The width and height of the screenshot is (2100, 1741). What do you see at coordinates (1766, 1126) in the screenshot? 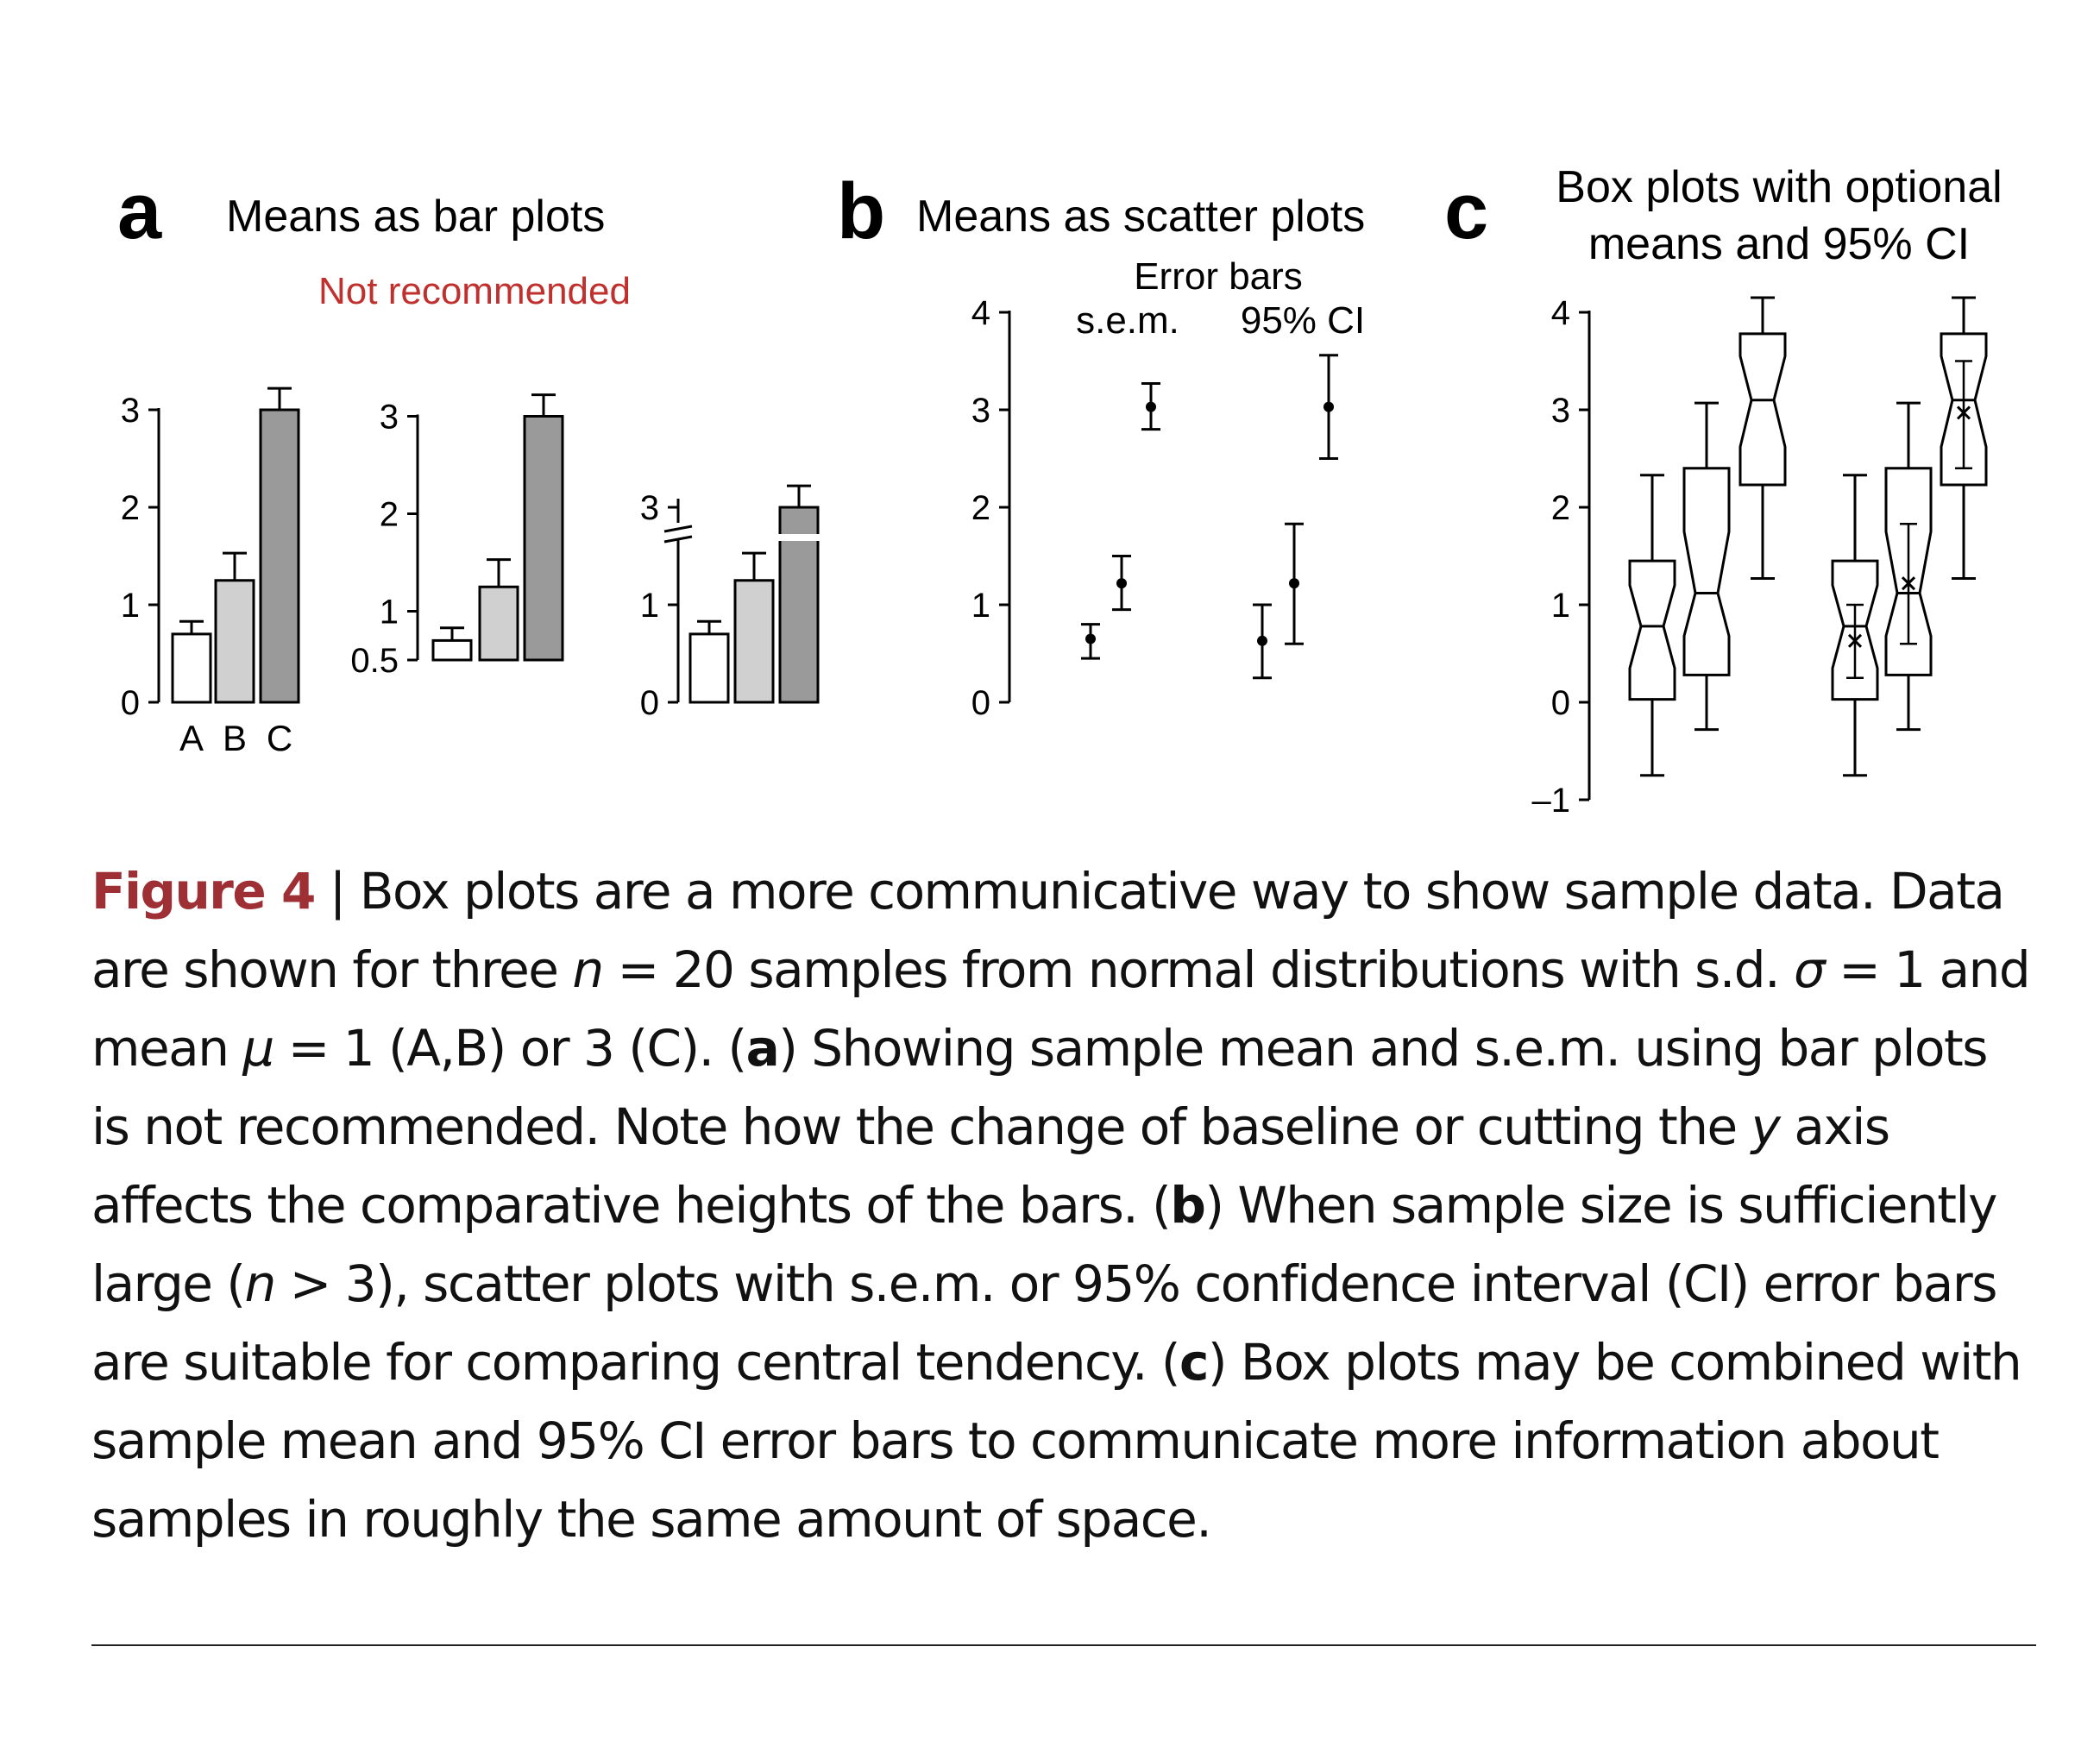
I see `caption-y: y` at bounding box center [1766, 1126].